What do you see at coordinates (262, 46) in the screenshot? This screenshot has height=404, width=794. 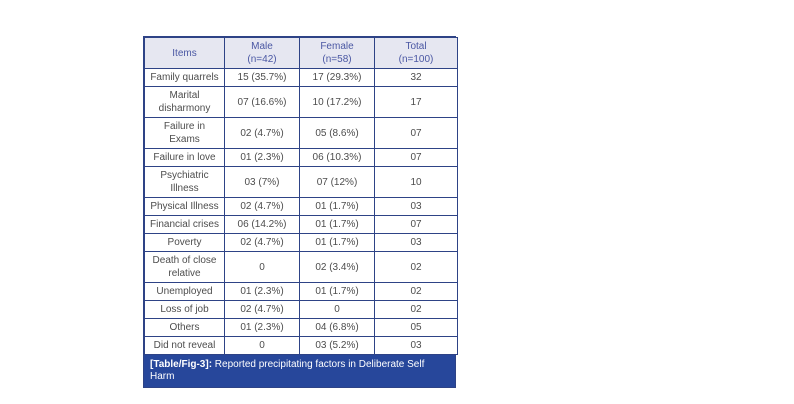 I see `column-label: Male` at bounding box center [262, 46].